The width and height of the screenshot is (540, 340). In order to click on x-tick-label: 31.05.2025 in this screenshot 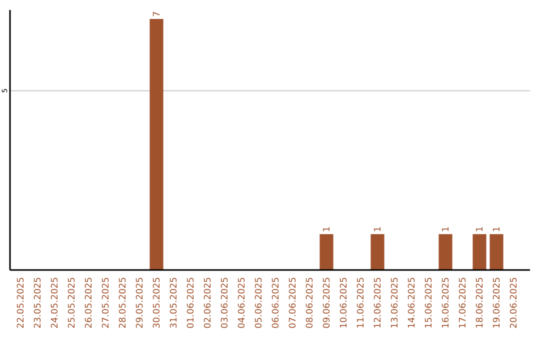, I will do `click(175, 303)`.